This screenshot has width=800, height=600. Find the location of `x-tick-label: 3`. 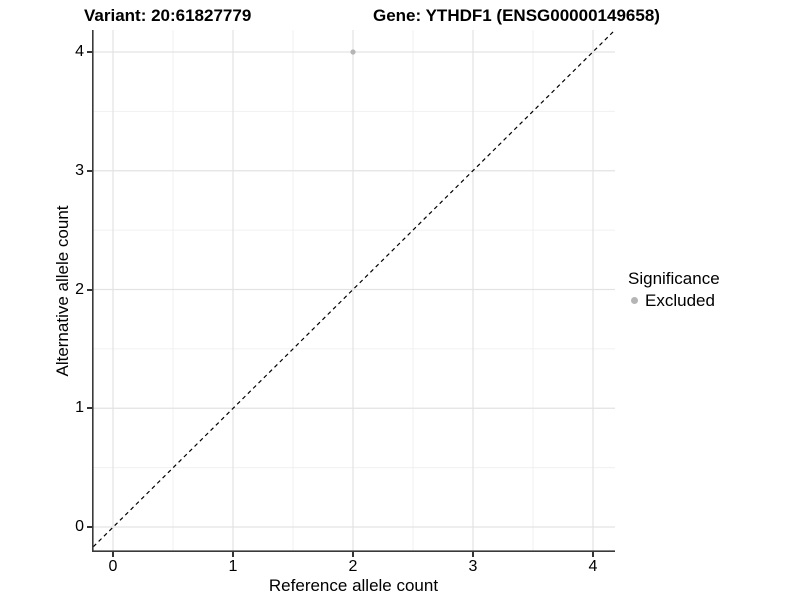

x-tick-label: 3 is located at coordinates (473, 566).